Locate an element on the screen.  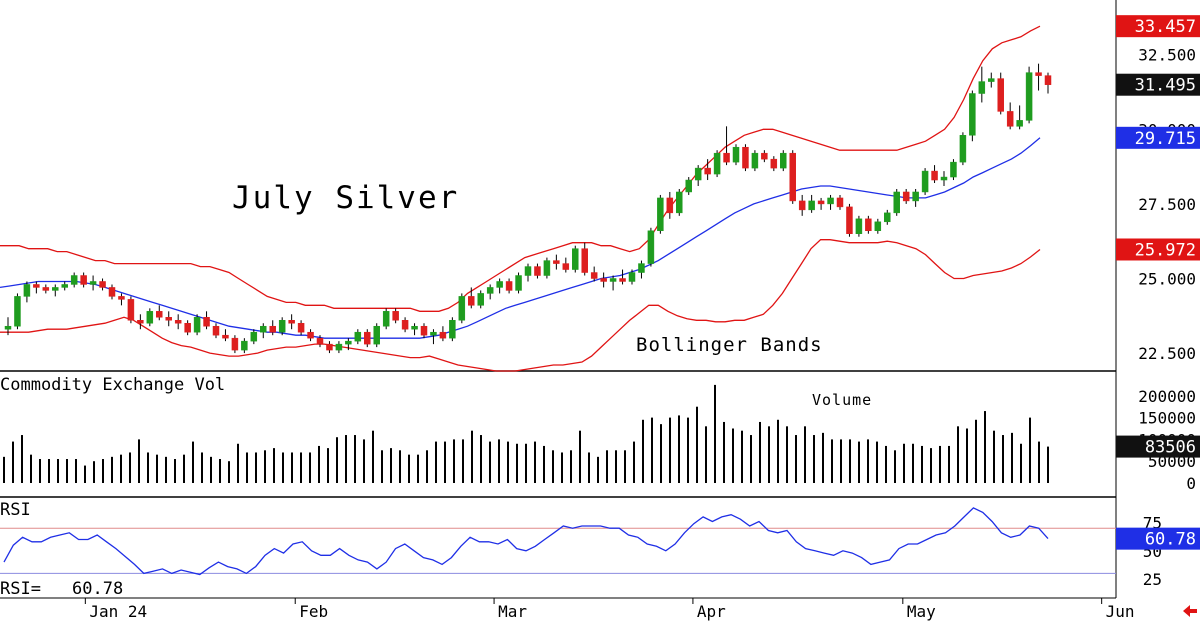
rsi-readout-value: 60.78 is located at coordinates (97, 589).